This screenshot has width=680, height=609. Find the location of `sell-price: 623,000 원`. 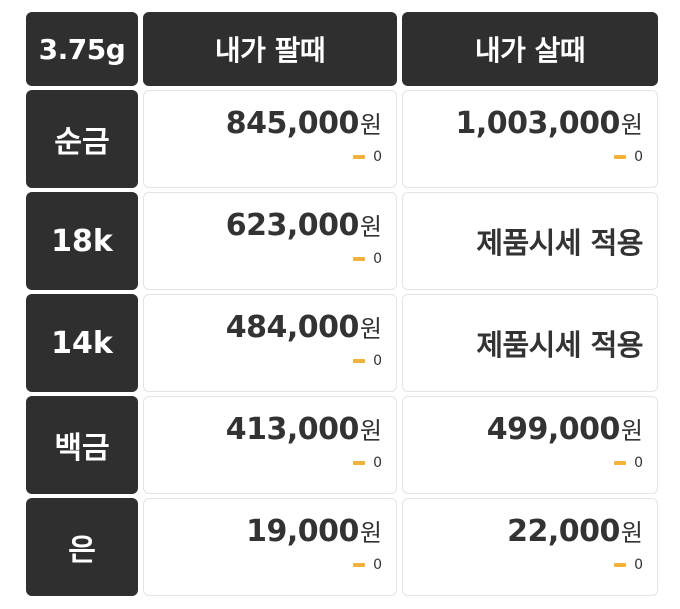

sell-price: 623,000 원 is located at coordinates (304, 225).